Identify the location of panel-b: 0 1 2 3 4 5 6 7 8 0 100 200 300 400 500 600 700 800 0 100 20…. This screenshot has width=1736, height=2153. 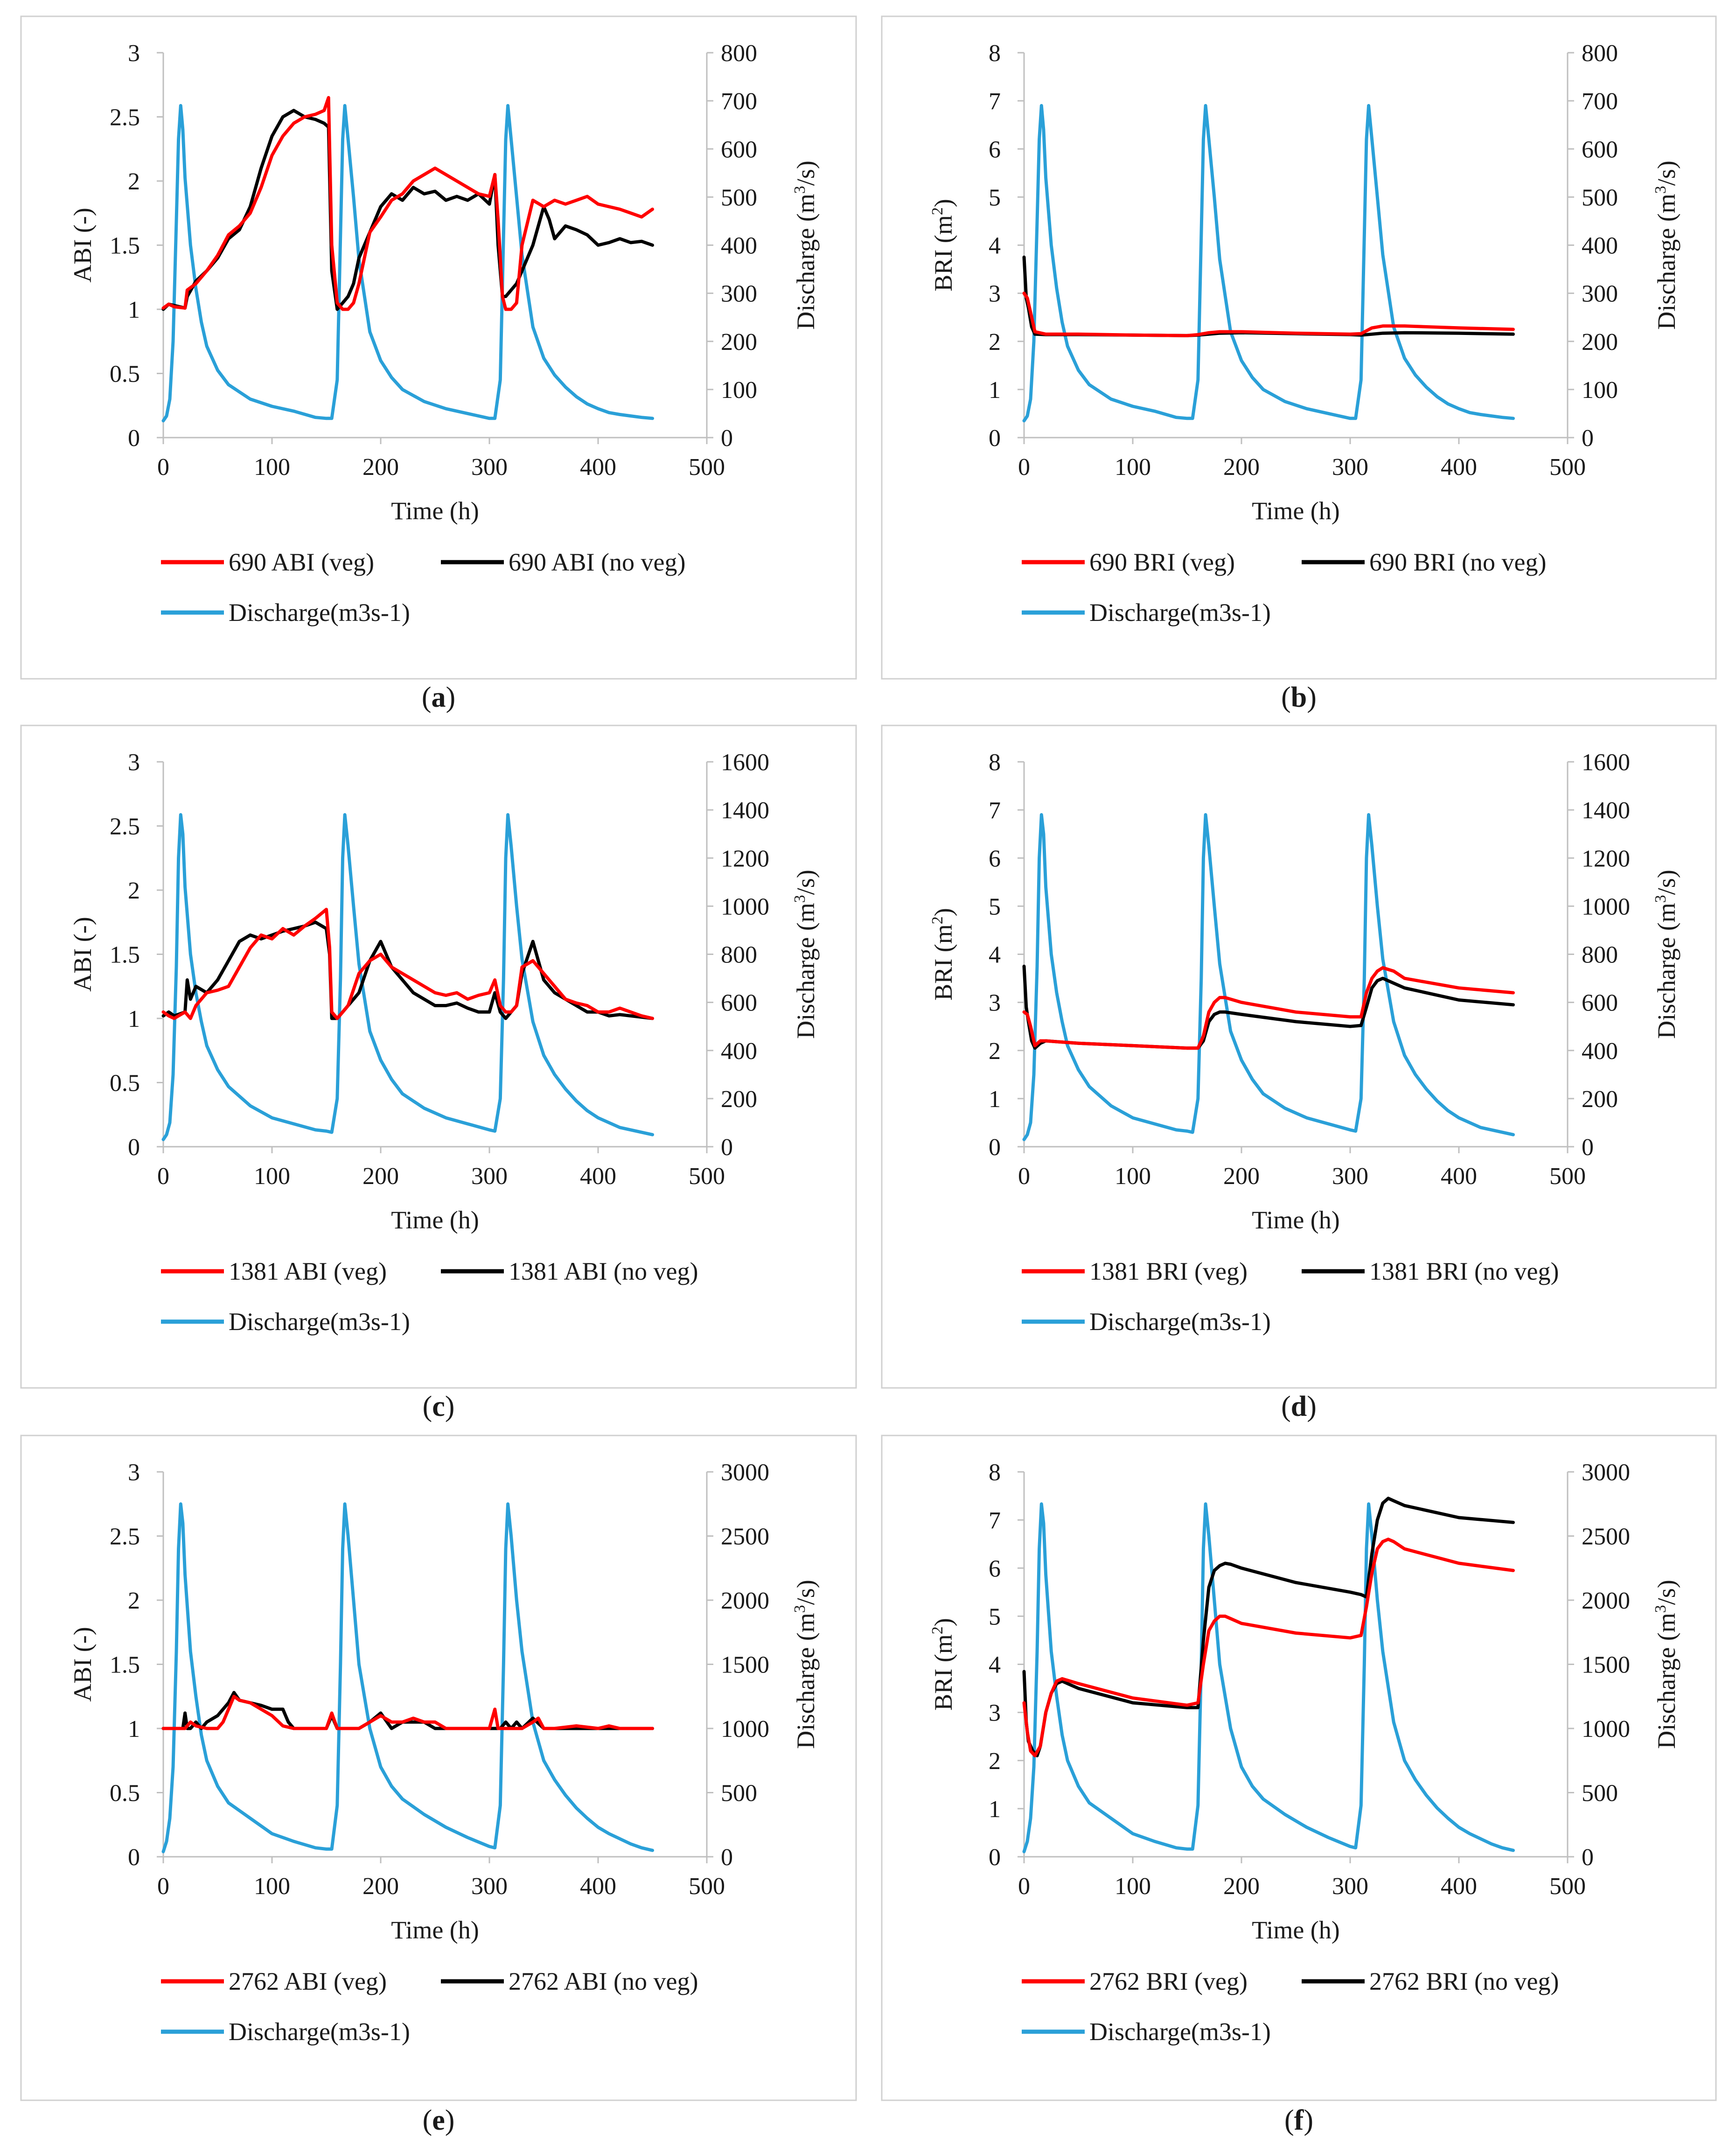
(1299, 347).